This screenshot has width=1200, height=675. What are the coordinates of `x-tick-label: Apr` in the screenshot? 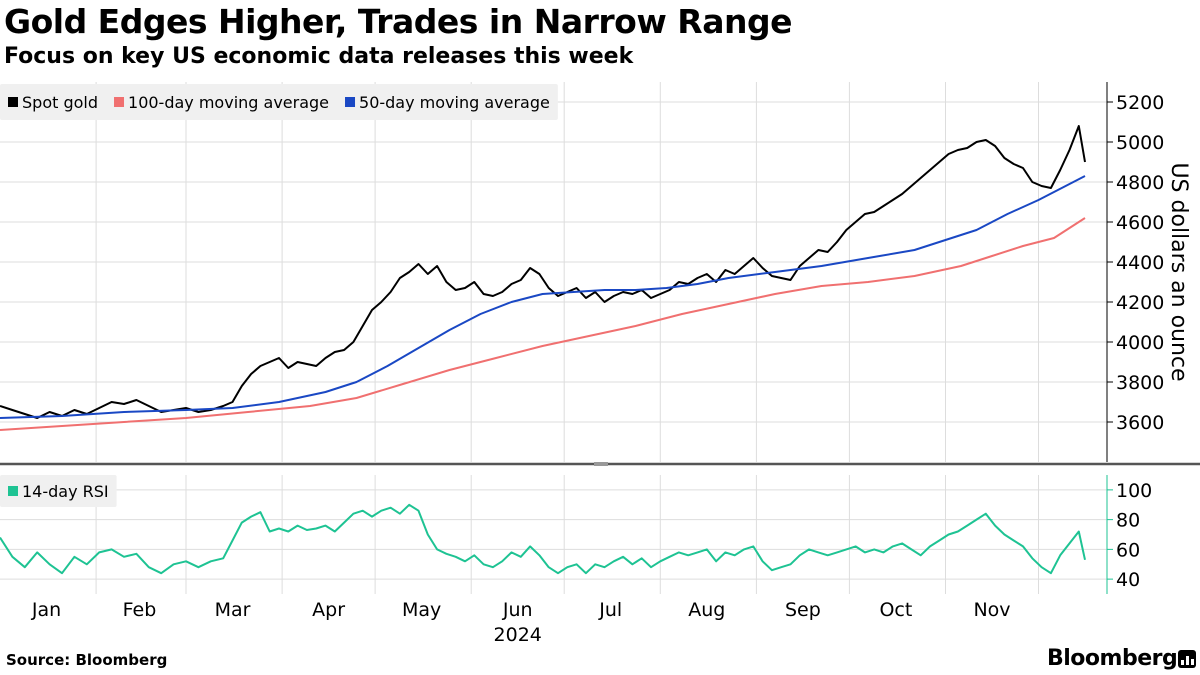 It's located at (328, 610).